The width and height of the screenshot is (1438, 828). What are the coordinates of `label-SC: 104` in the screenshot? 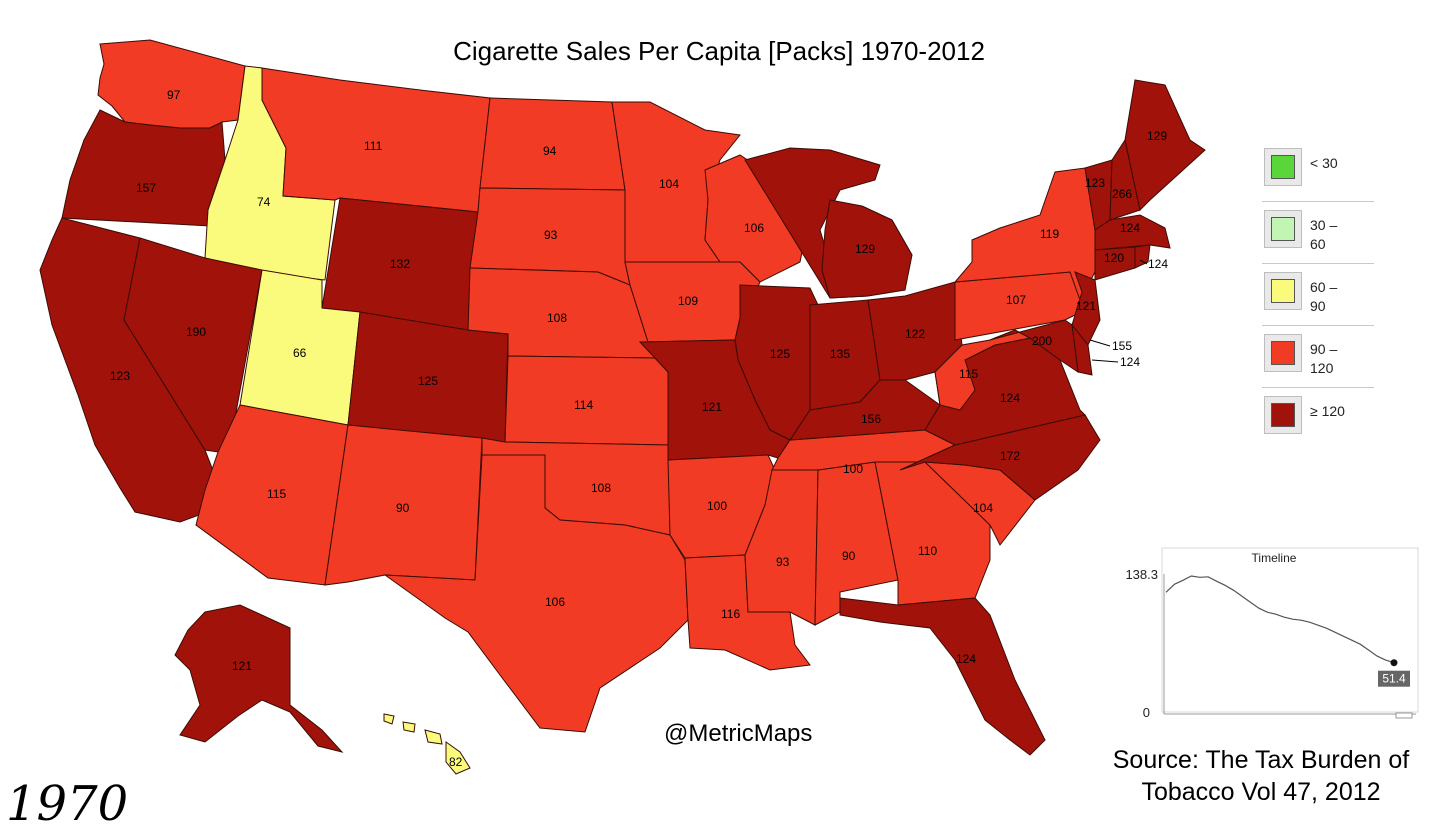 It's located at (983, 508).